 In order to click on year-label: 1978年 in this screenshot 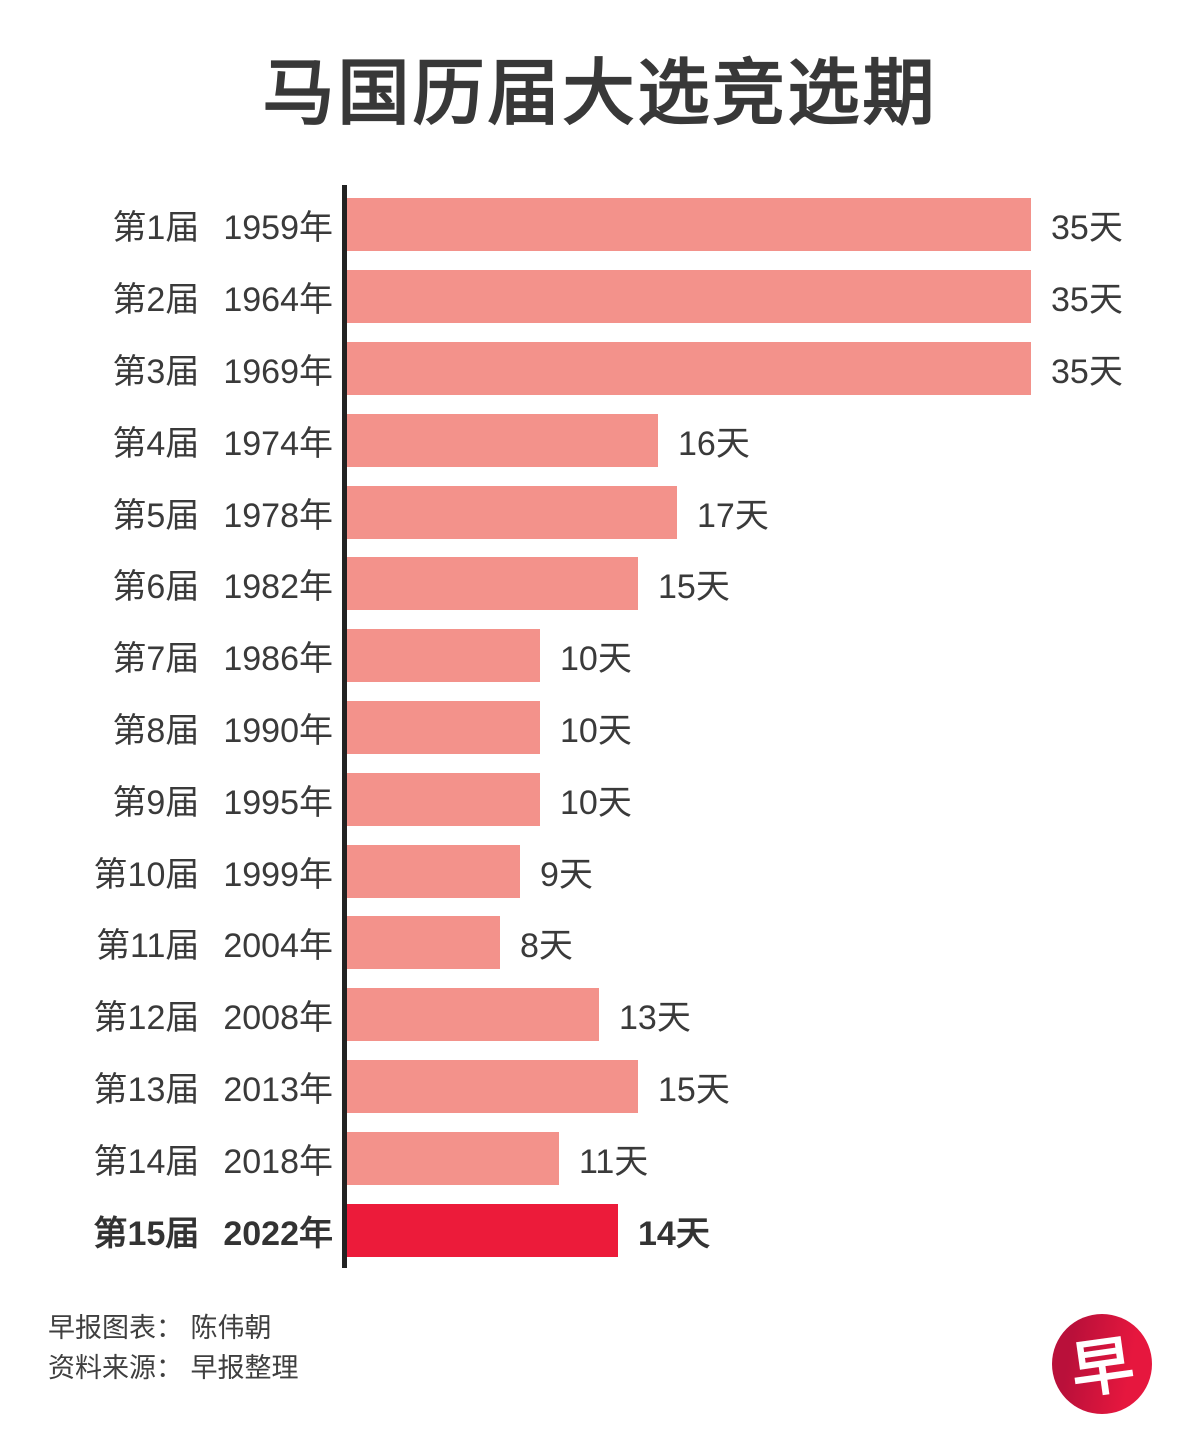, I will do `click(278, 515)`.